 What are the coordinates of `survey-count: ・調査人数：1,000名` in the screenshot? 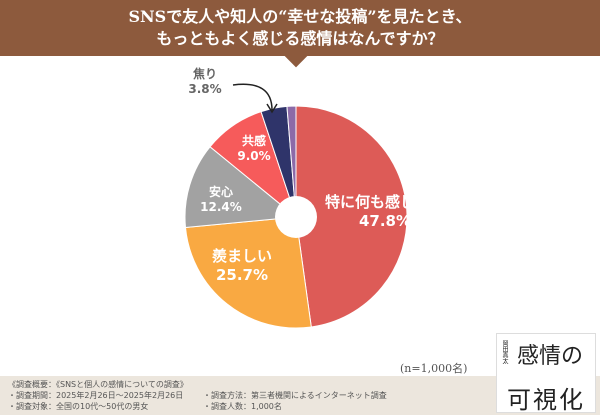 It's located at (242, 406).